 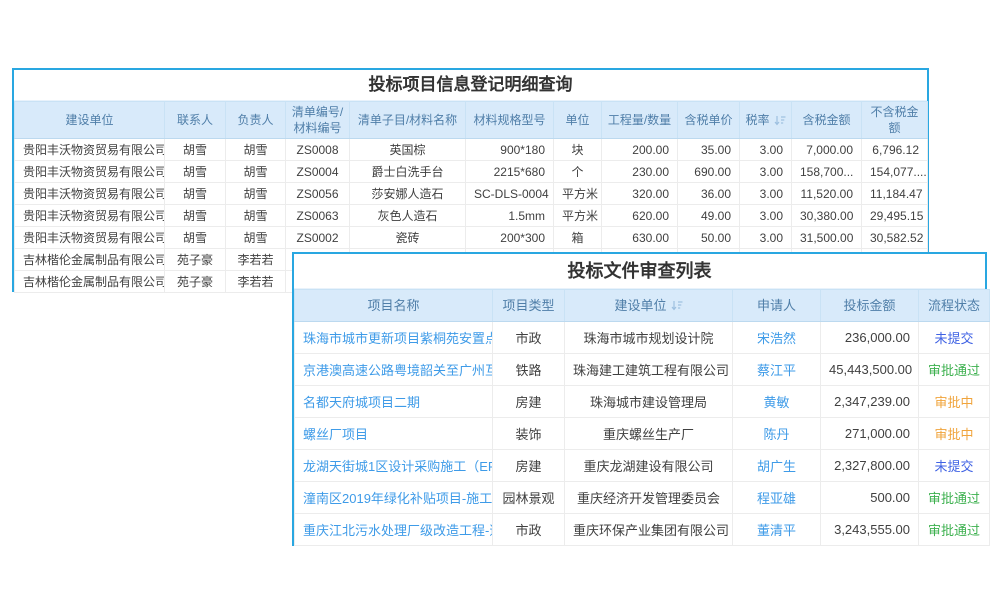 What do you see at coordinates (398, 498) in the screenshot?
I see `project-name-link: 潼南区2019年绿化补贴项目-施工2标段` at bounding box center [398, 498].